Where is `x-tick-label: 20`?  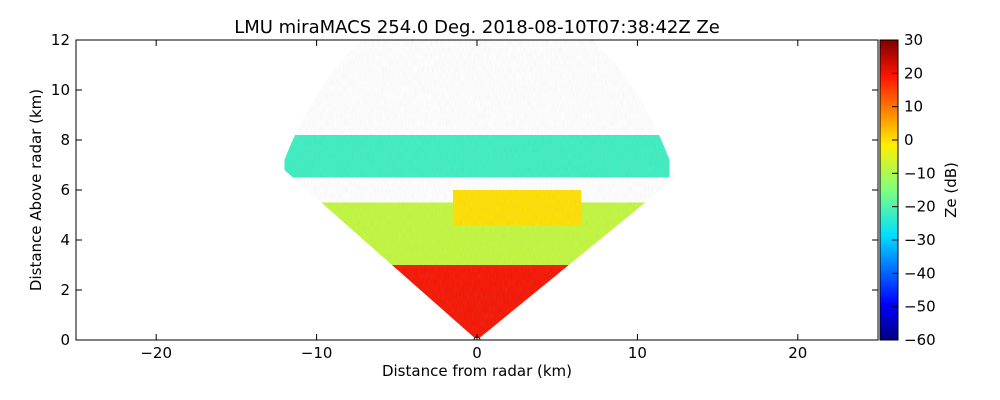 x-tick-label: 20 is located at coordinates (797, 353).